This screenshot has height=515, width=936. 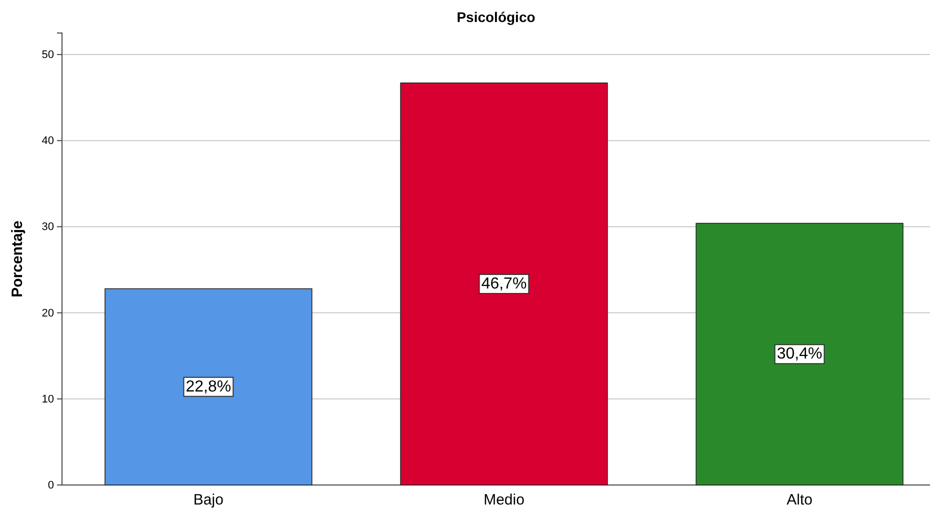 What do you see at coordinates (51, 486) in the screenshot?
I see `y-tick-label: 0` at bounding box center [51, 486].